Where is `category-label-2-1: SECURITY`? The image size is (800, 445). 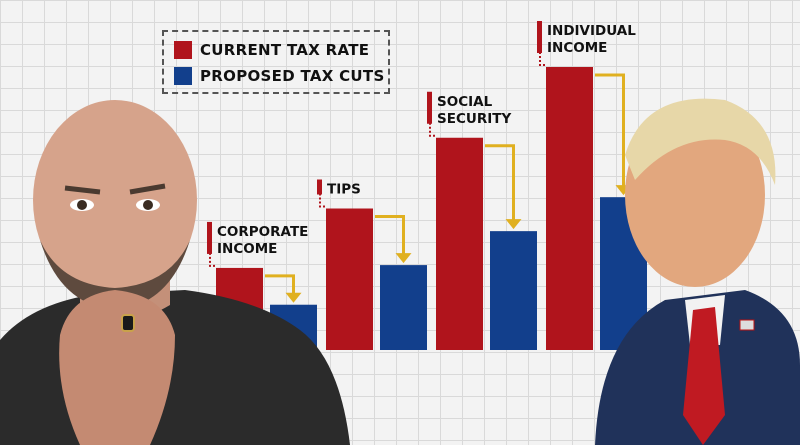
category-label-2-1: SECURITY is located at coordinates (474, 119).